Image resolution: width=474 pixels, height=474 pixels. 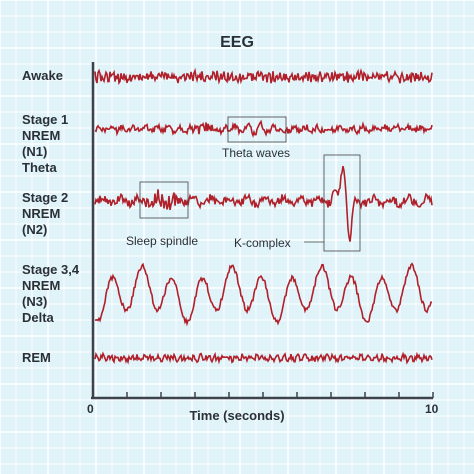 What do you see at coordinates (90, 409) in the screenshot?
I see `x-axis-min-label: 0` at bounding box center [90, 409].